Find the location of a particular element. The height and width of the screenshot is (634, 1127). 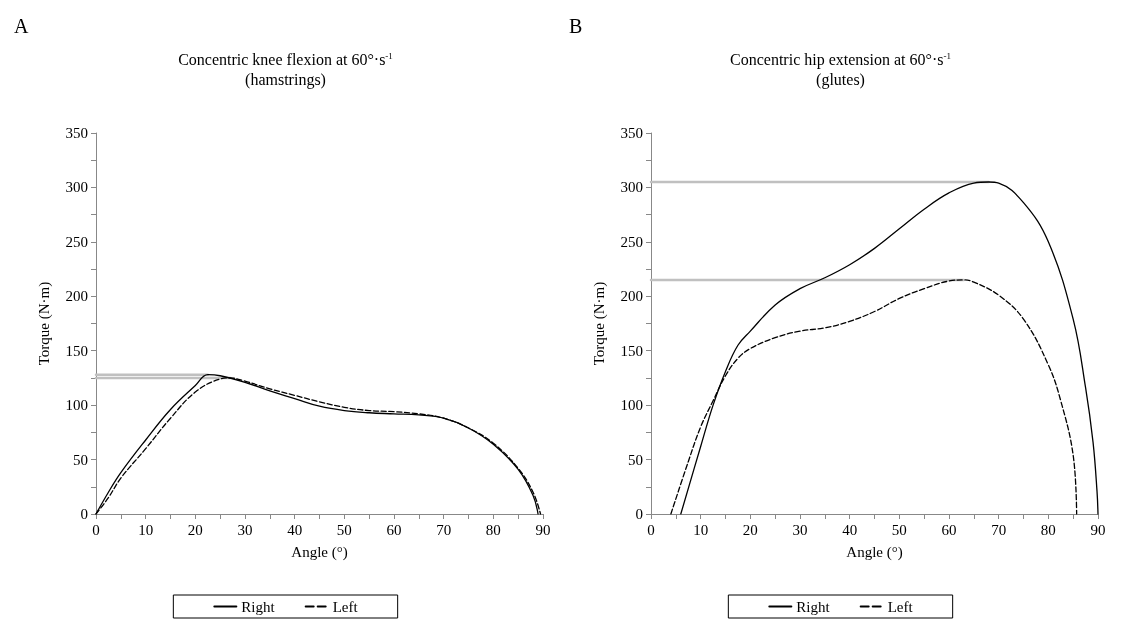

text: A is located at coordinates (21, 26).